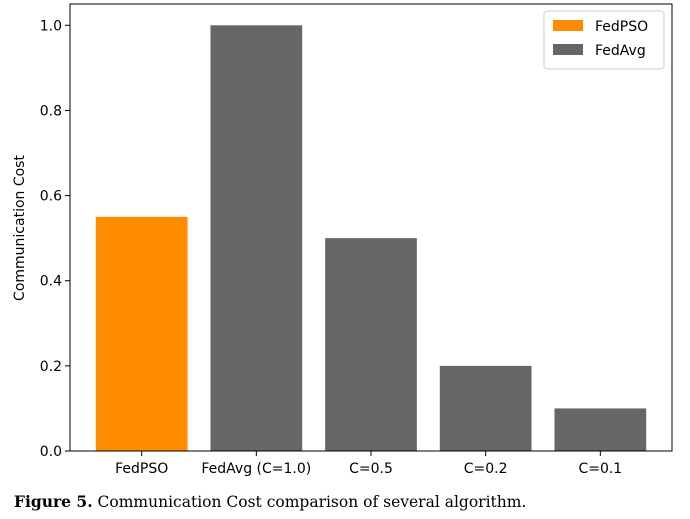  Describe the element at coordinates (621, 27) in the screenshot. I see `legend-label-fedpso: FedPSO` at that location.